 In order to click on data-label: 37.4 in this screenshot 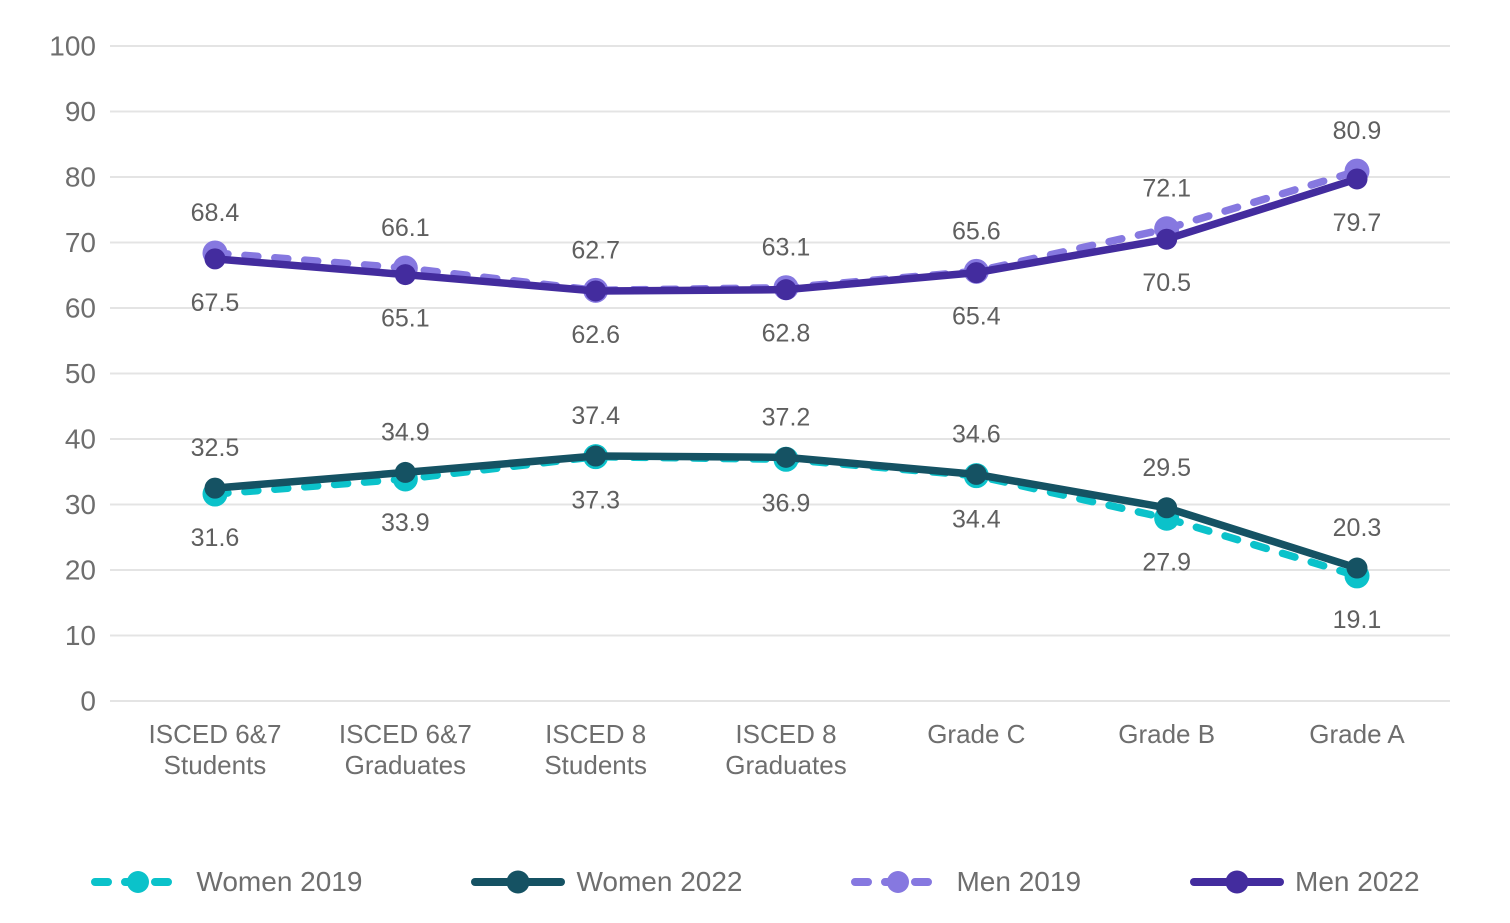, I will do `click(595, 416)`.